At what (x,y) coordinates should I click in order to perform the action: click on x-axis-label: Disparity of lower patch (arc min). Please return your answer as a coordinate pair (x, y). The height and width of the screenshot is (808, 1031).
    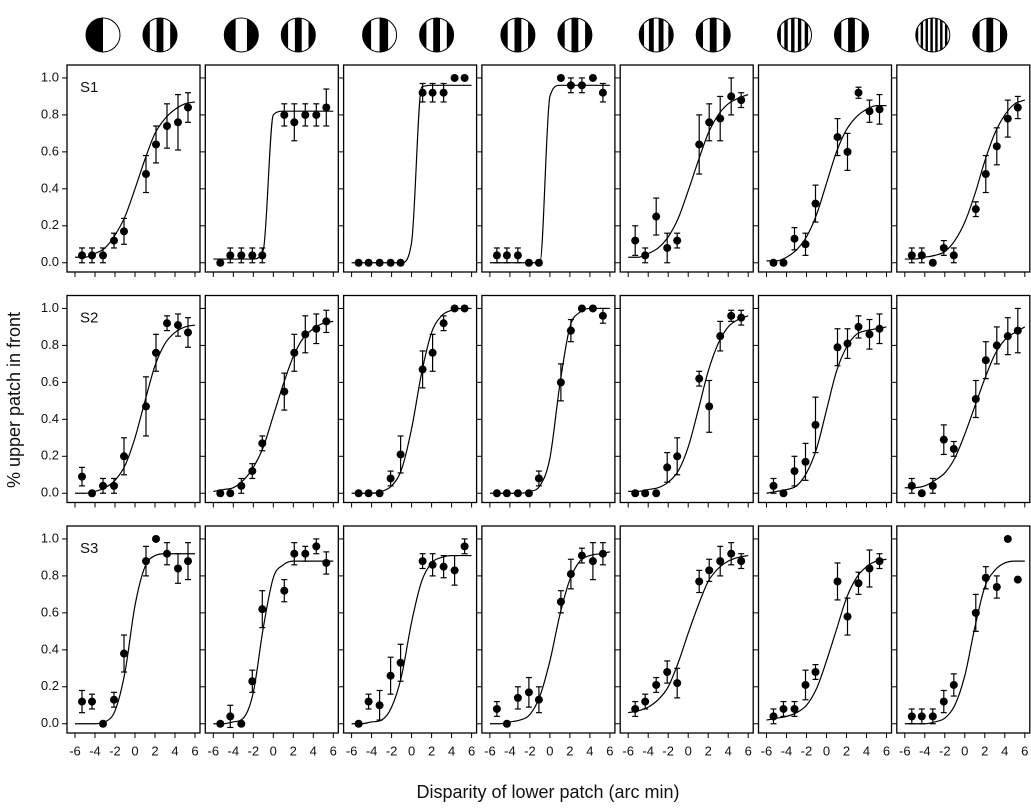
    Looking at the image, I should click on (547, 792).